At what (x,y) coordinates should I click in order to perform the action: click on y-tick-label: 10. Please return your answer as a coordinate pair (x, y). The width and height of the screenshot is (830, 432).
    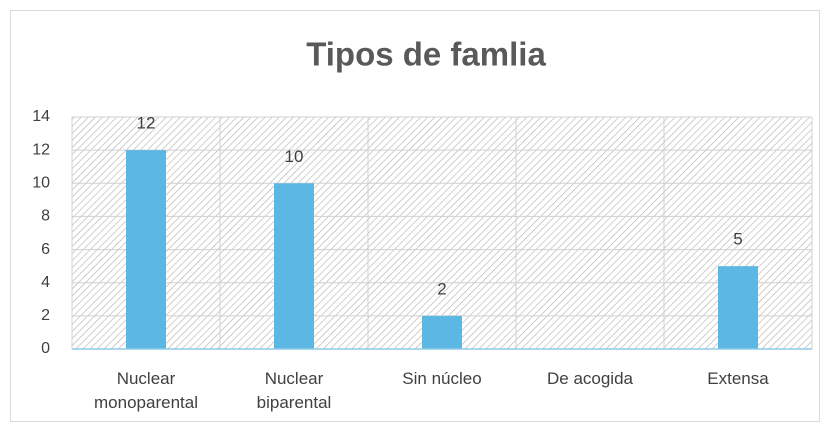
    Looking at the image, I should click on (41, 183).